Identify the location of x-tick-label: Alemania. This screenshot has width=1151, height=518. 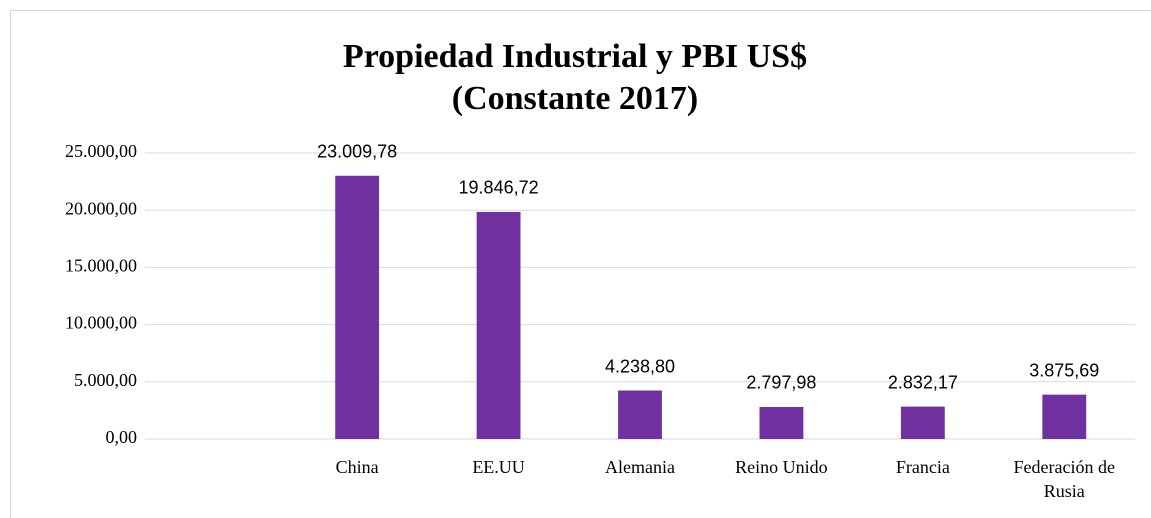
(640, 467).